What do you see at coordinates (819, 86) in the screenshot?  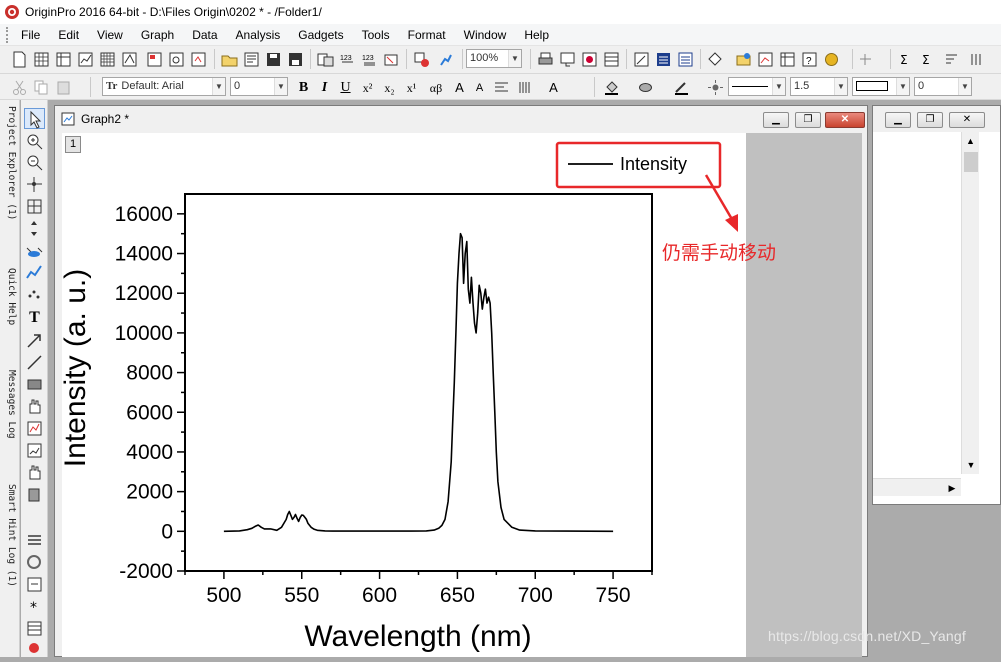 I see `line-width-select: 1.5 ▼` at bounding box center [819, 86].